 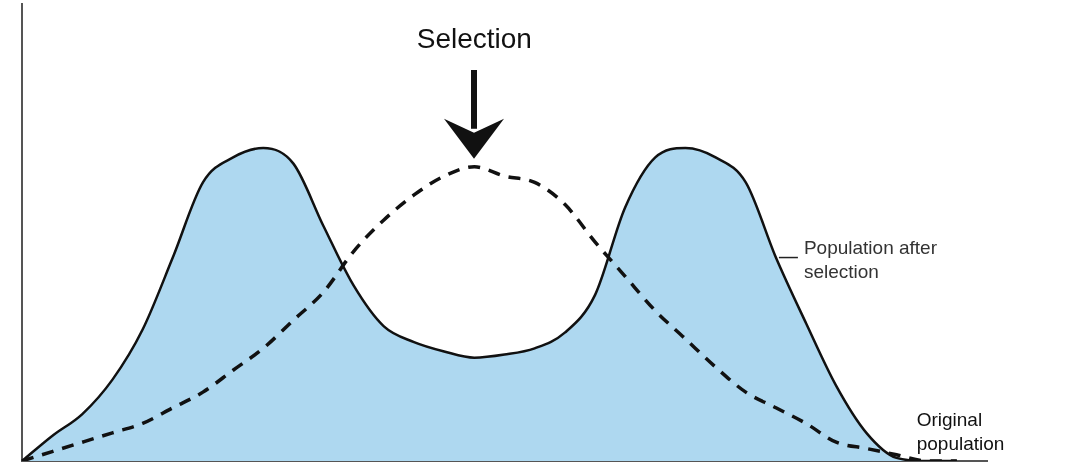 I want to click on series-label: Original population, so click(x=960, y=432).